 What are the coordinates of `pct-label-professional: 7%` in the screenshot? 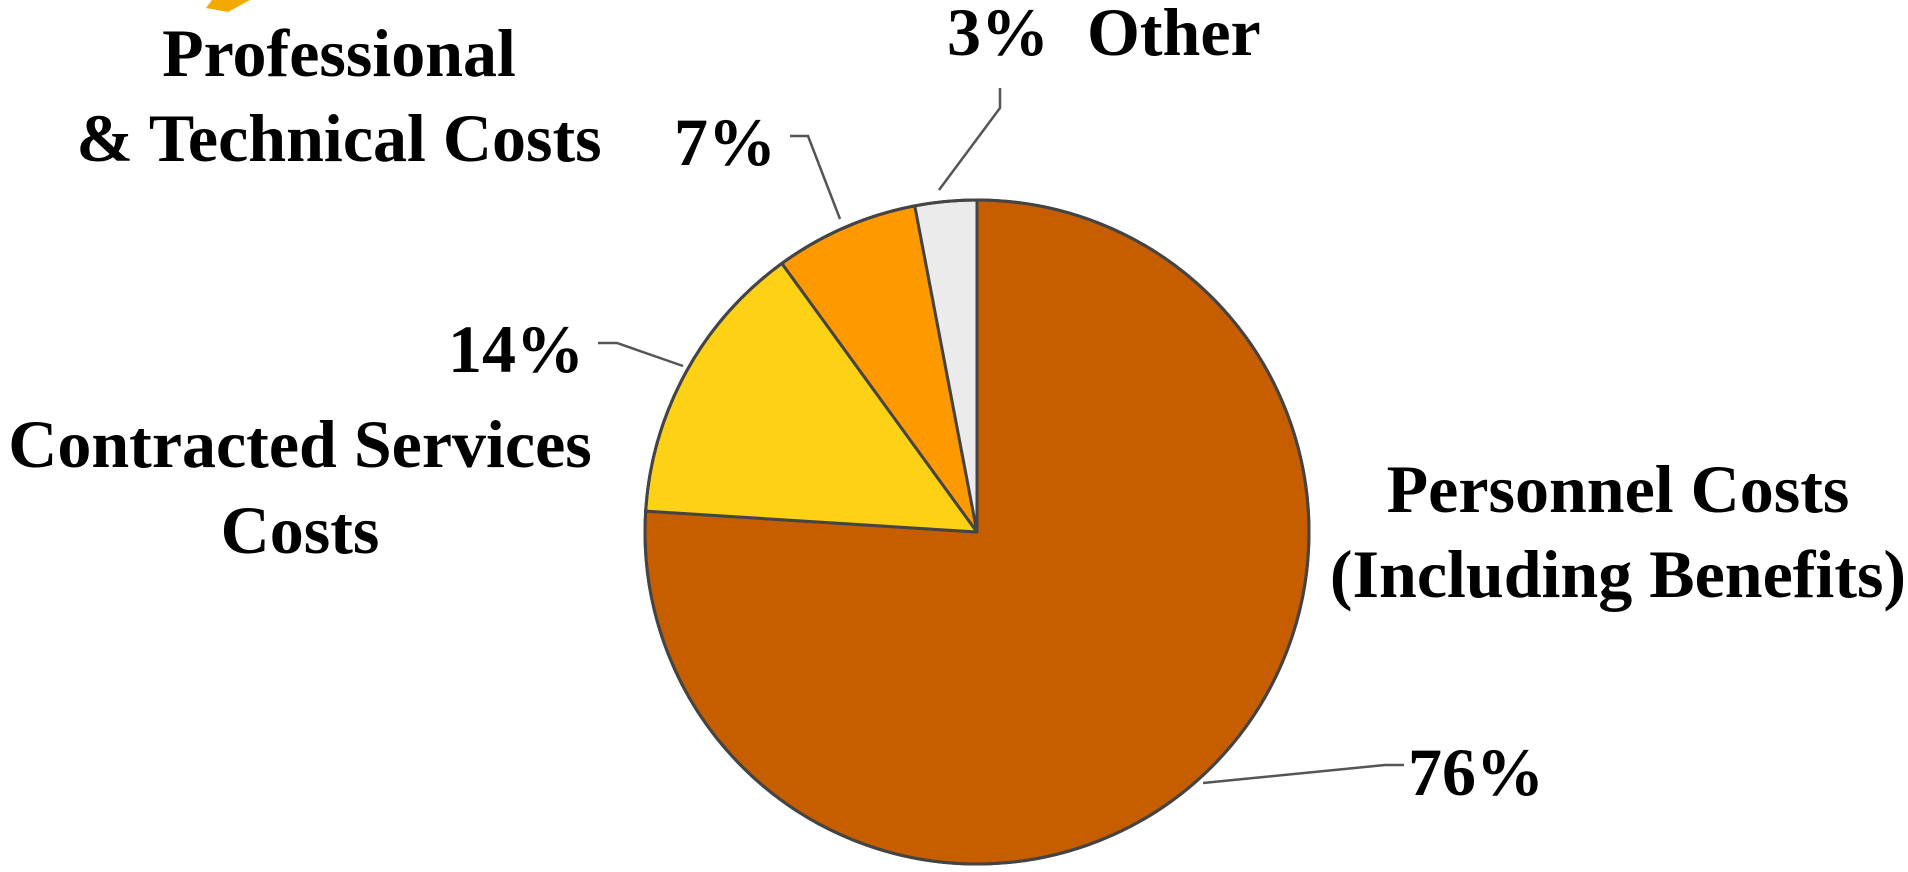 It's located at (725, 142).